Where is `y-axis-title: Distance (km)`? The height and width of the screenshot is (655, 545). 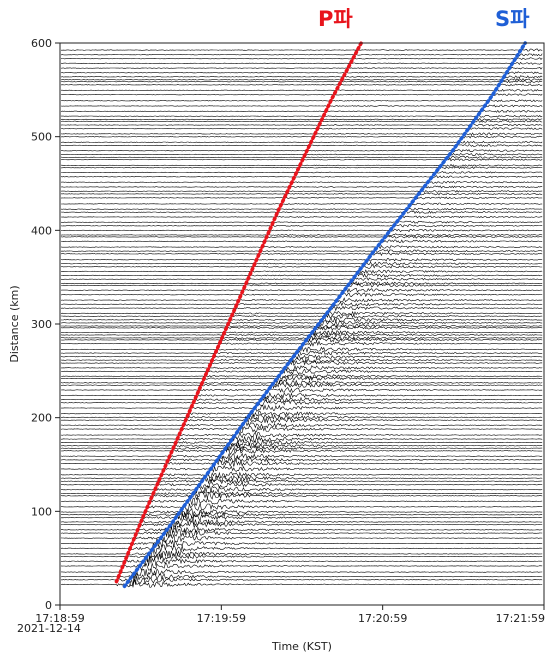 y-axis-title: Distance (km) is located at coordinates (14, 323).